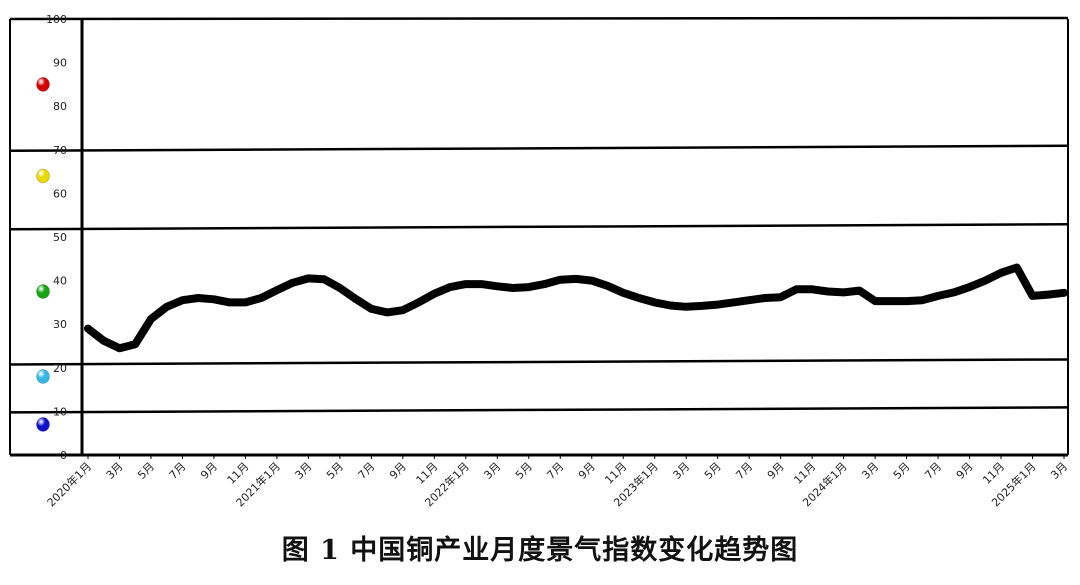 The image size is (1080, 585). What do you see at coordinates (60, 281) in the screenshot?
I see `y-tick-label: 40` at bounding box center [60, 281].